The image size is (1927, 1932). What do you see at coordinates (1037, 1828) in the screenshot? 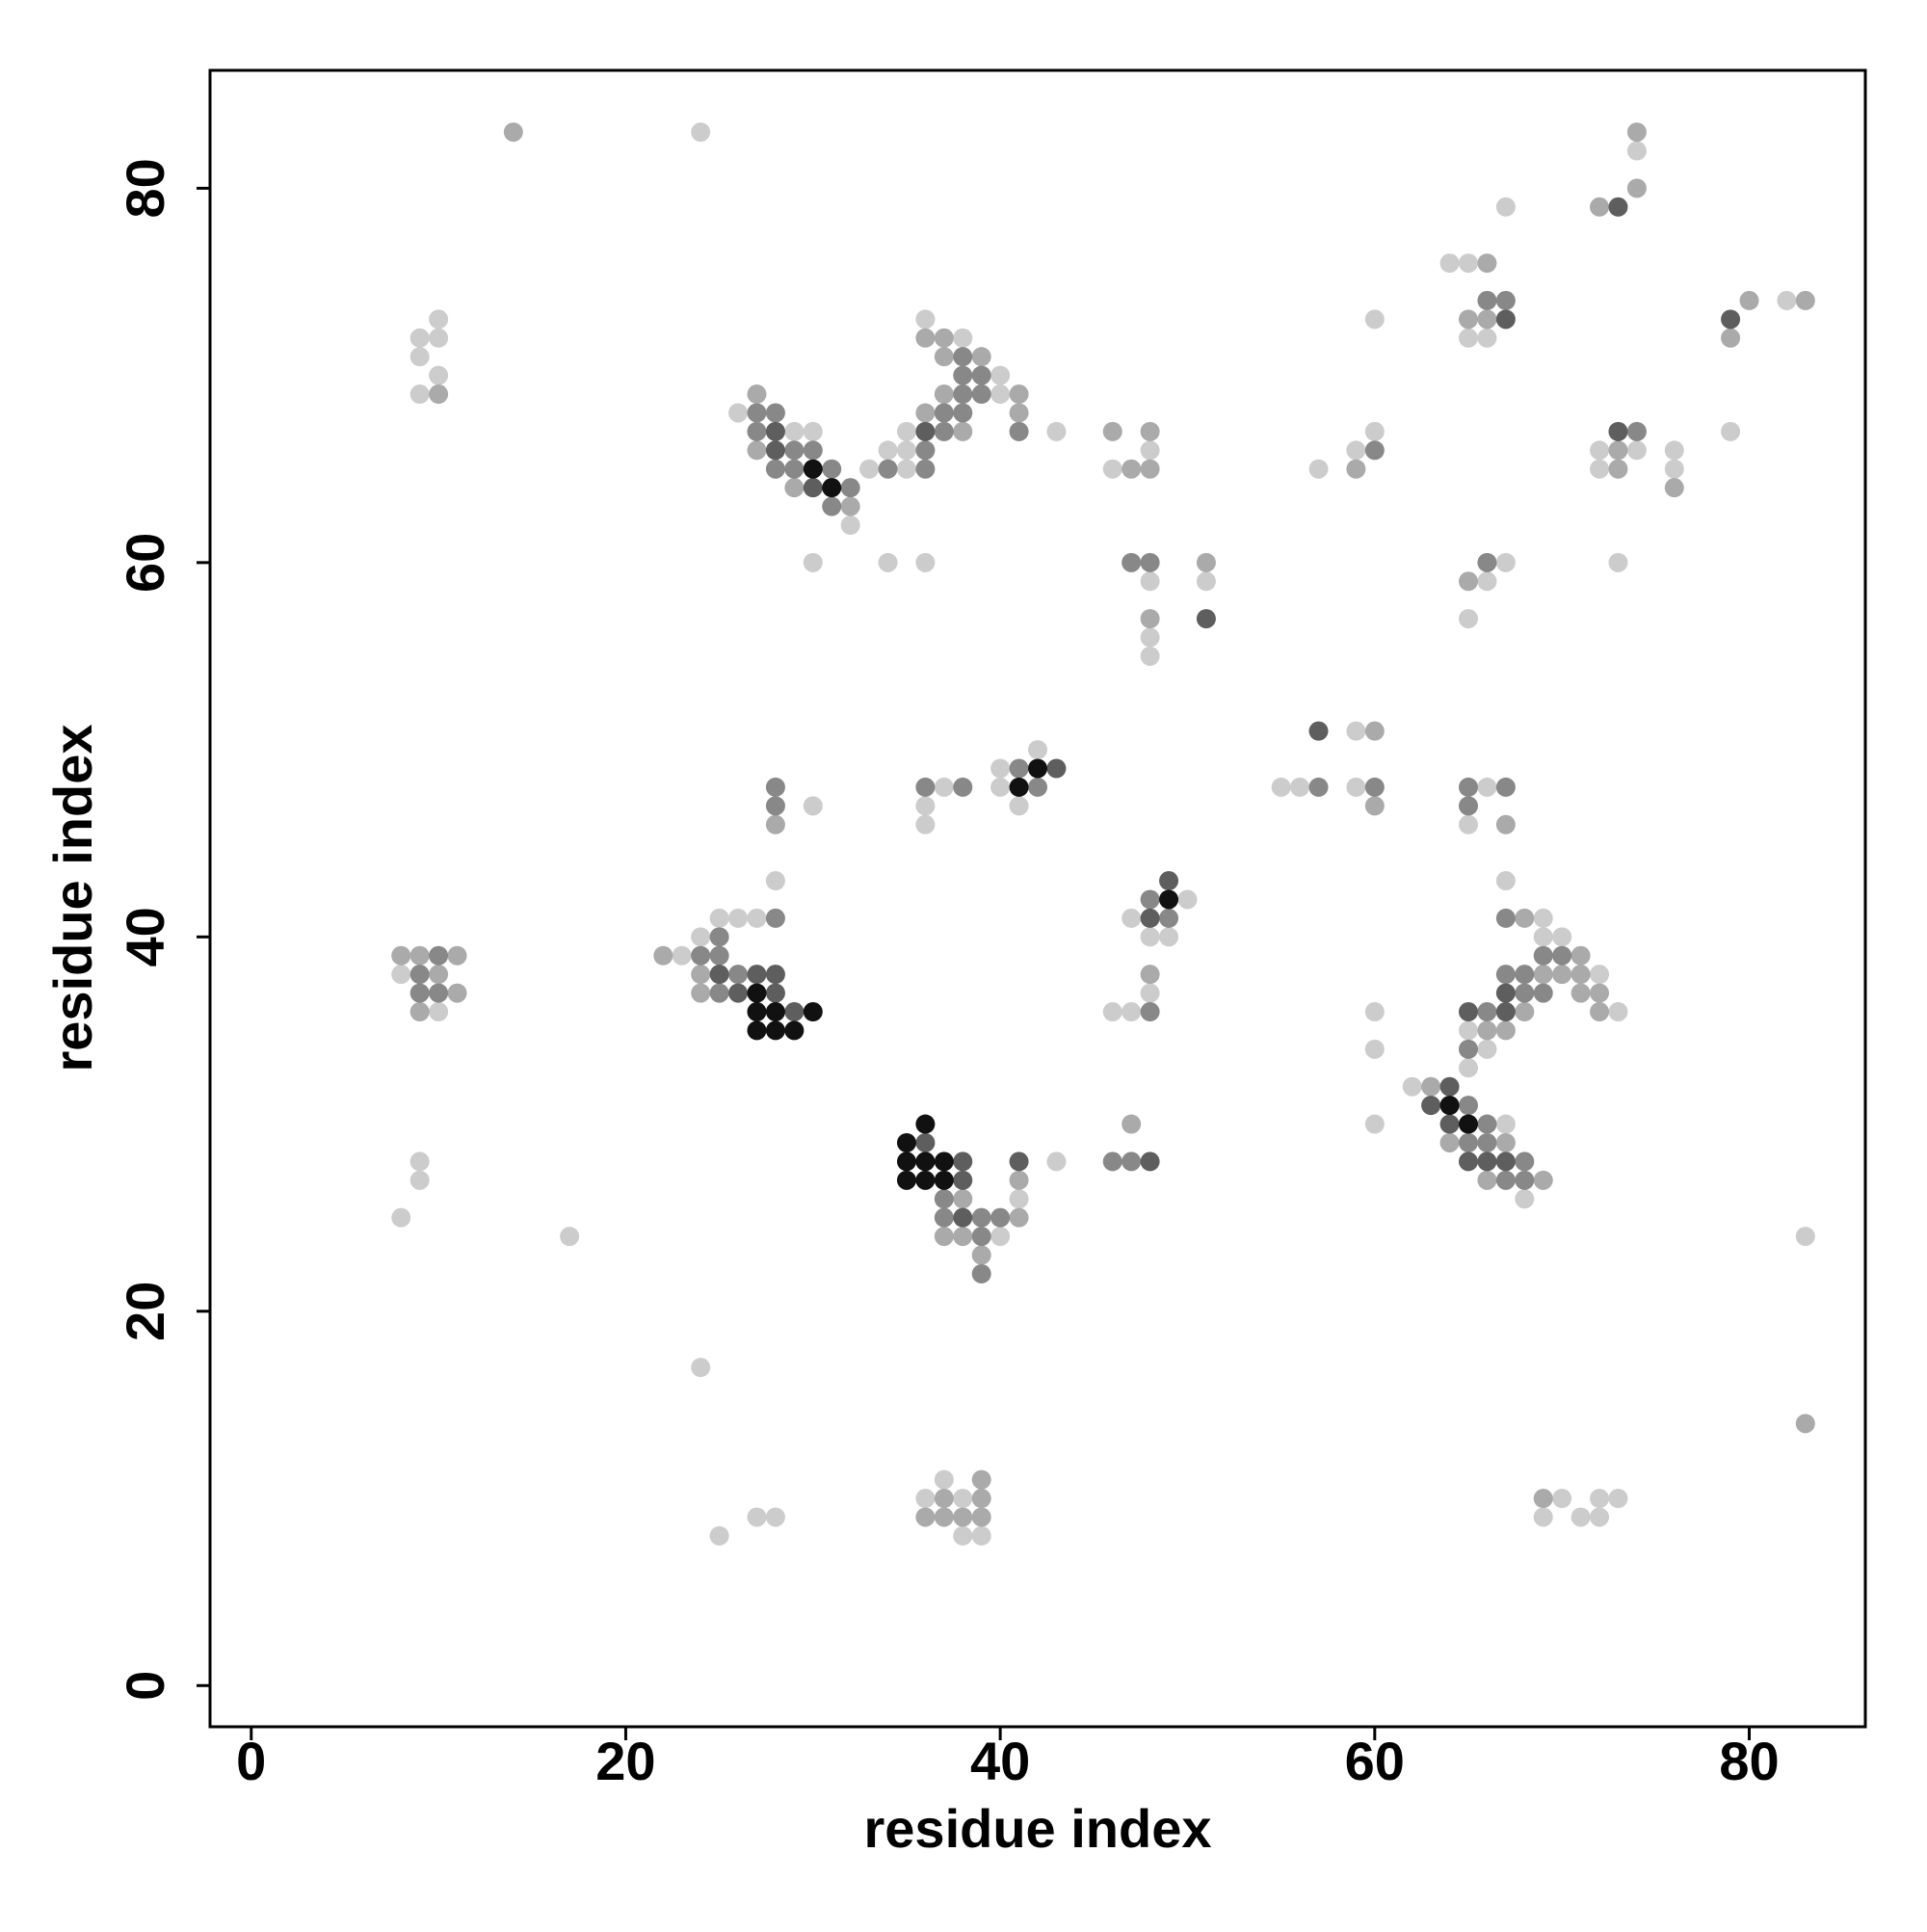
I see `x-axis-title: residue index` at bounding box center [1037, 1828].